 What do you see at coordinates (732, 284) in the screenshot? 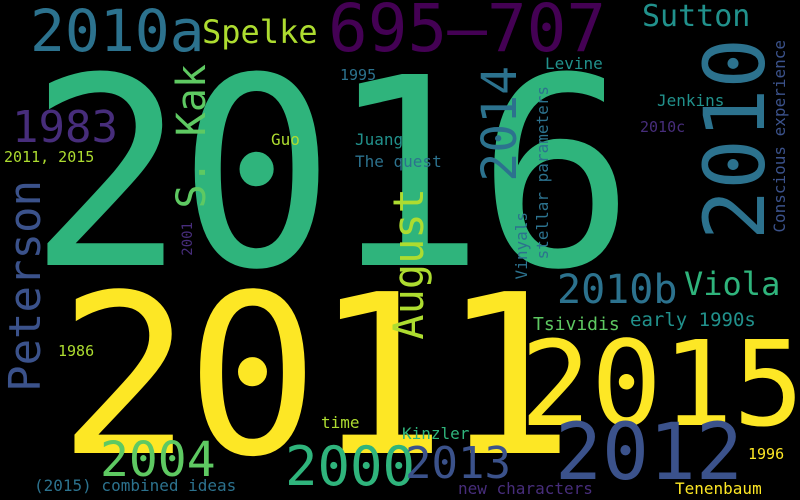
I see `word-viola: Viola` at bounding box center [732, 284].